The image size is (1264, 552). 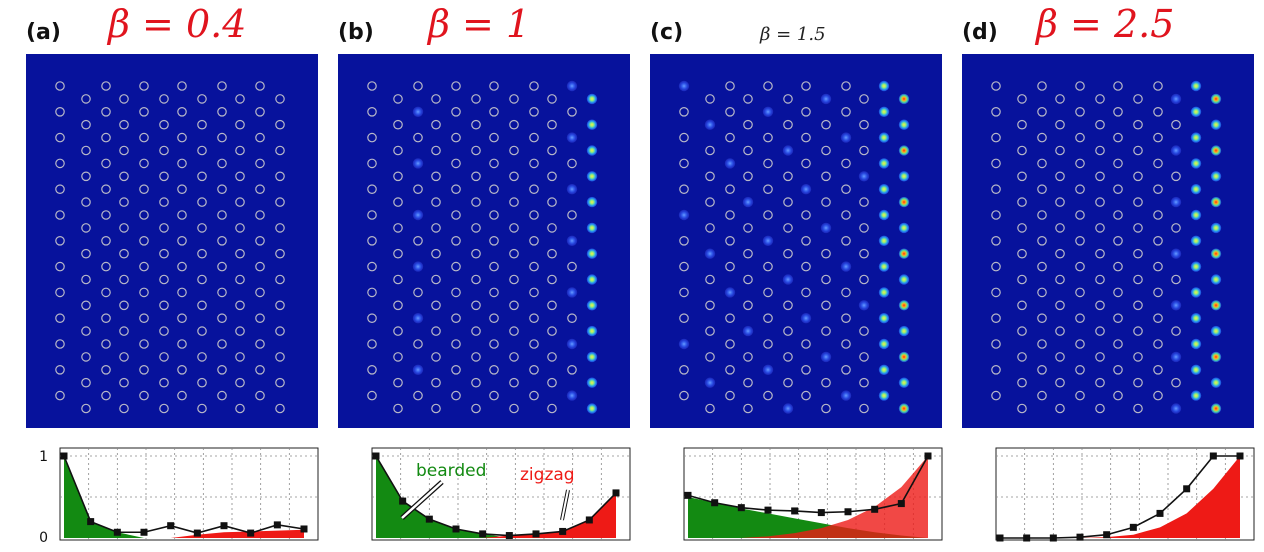 What do you see at coordinates (422, 500) in the screenshot?
I see `bearded-pointer` at bounding box center [422, 500].